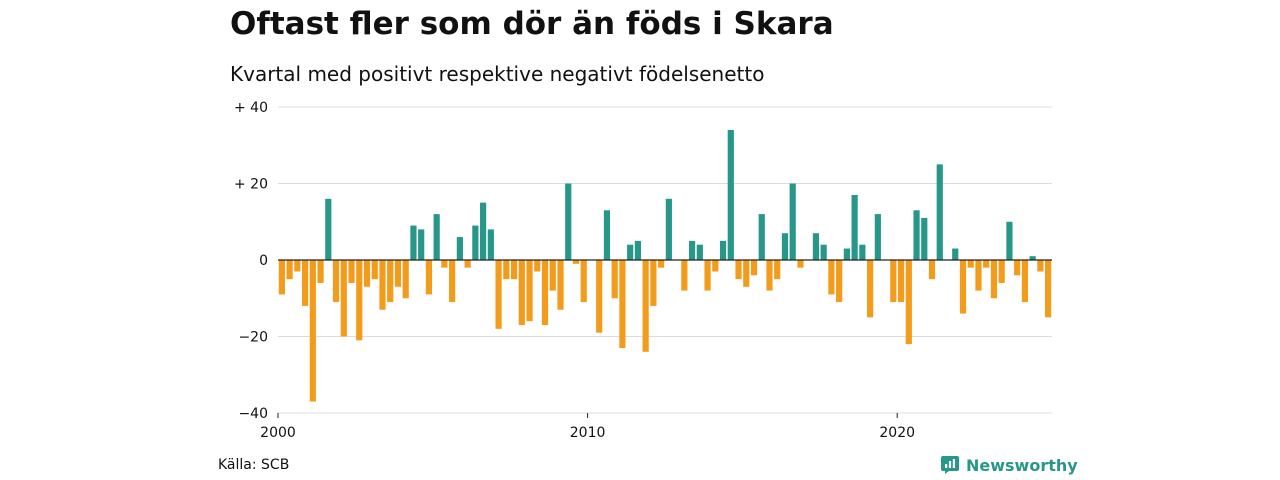 The image size is (1280, 480). What do you see at coordinates (253, 414) in the screenshot?
I see `y-tick-label: −40` at bounding box center [253, 414].